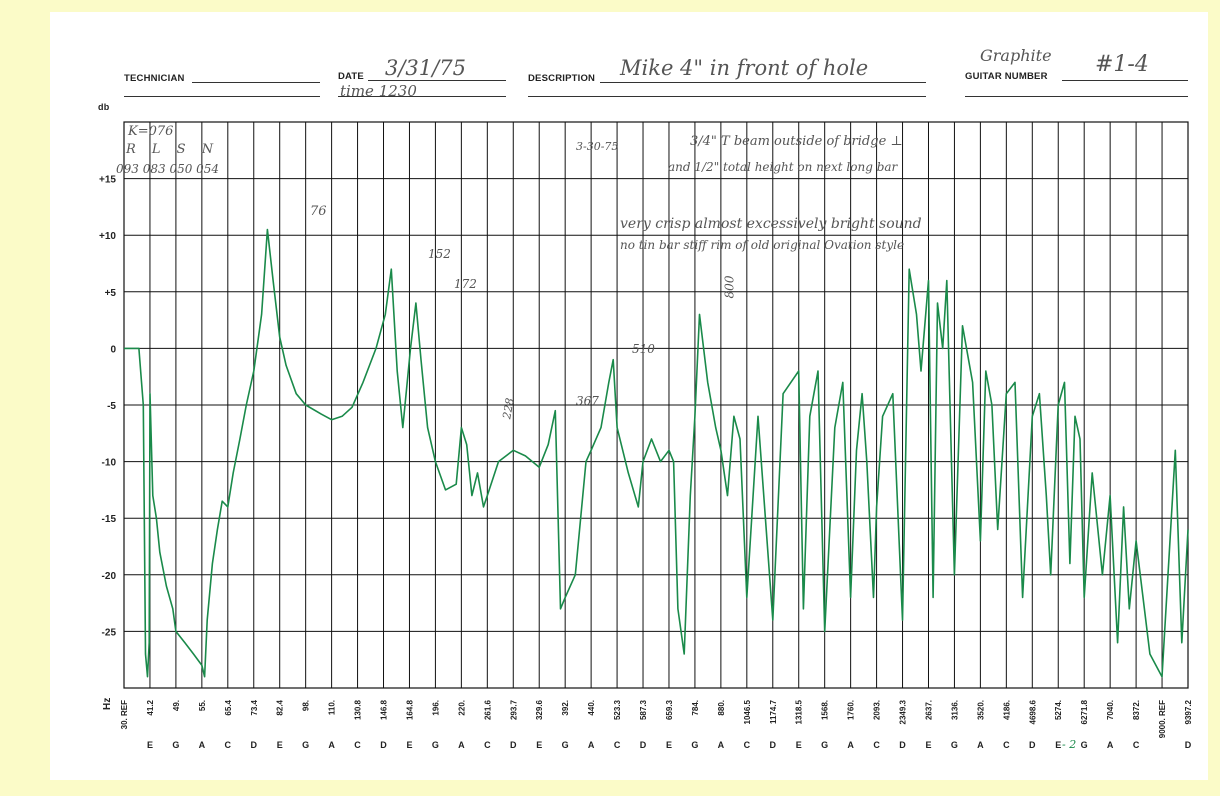 This screenshot has width=1220, height=796. What do you see at coordinates (154, 78) in the screenshot?
I see `technician-label: TECHNICIAN` at bounding box center [154, 78].